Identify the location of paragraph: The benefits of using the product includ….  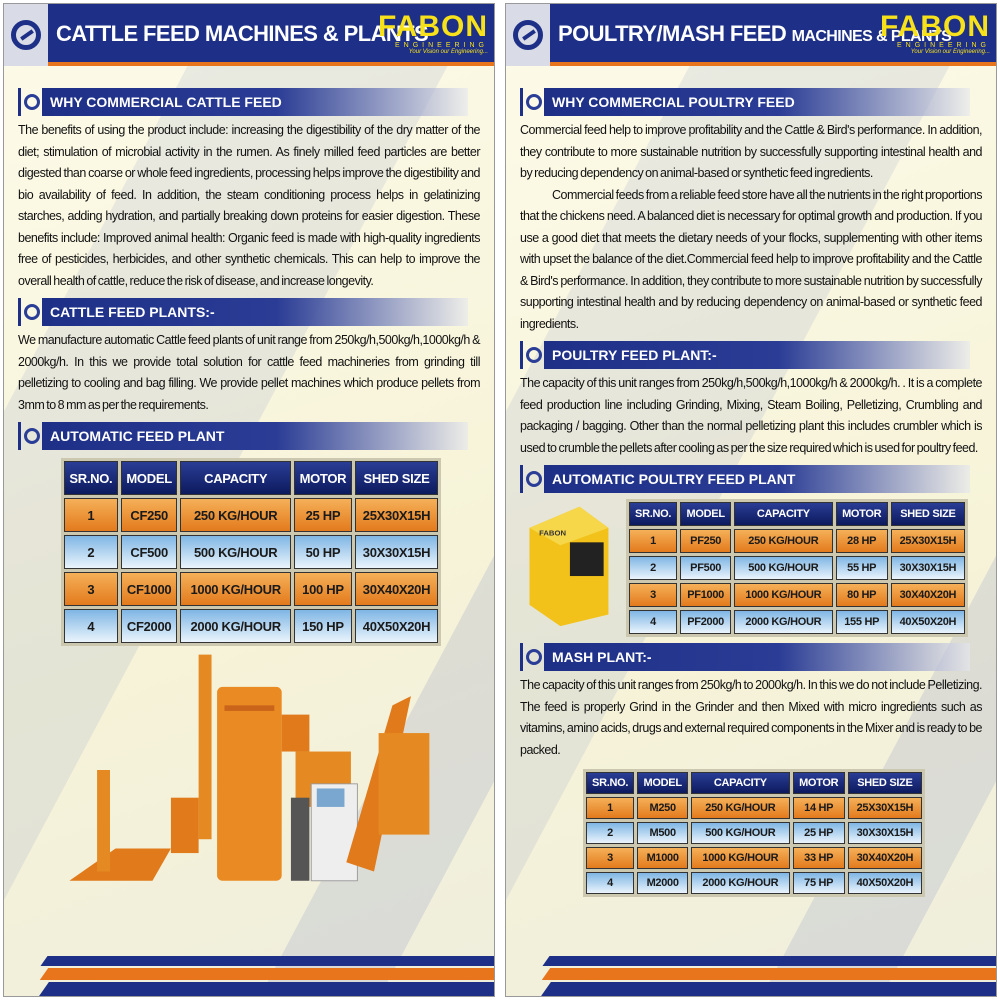
(249, 205).